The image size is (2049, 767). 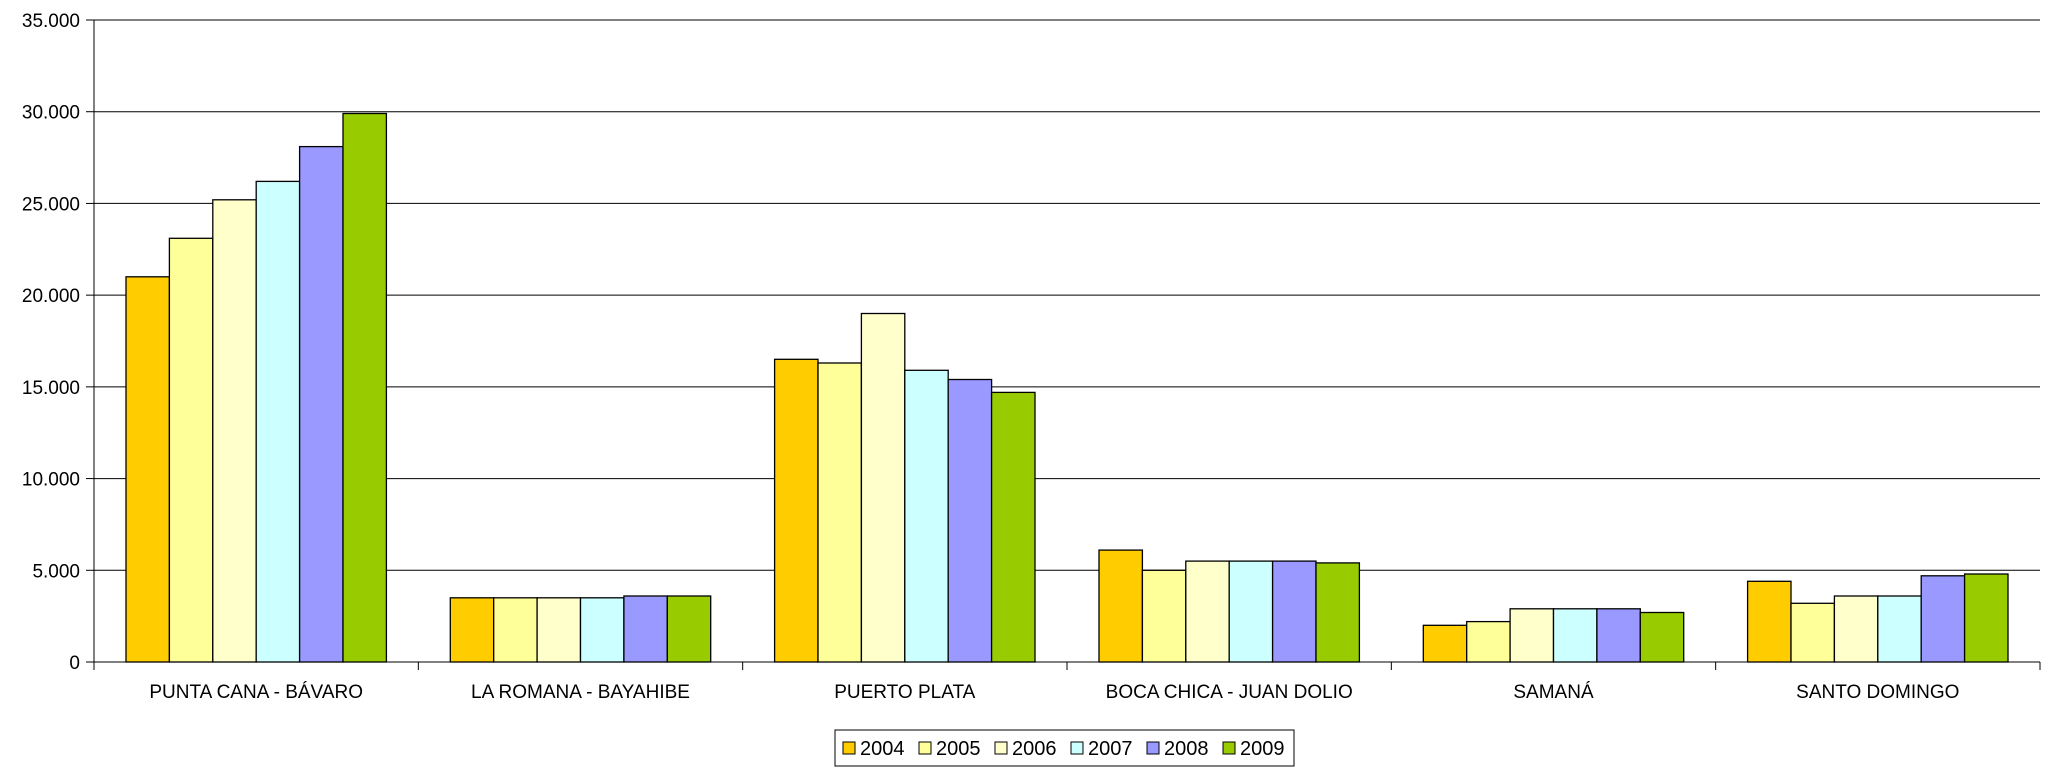 I want to click on legend-label: 2008, so click(x=1186, y=749).